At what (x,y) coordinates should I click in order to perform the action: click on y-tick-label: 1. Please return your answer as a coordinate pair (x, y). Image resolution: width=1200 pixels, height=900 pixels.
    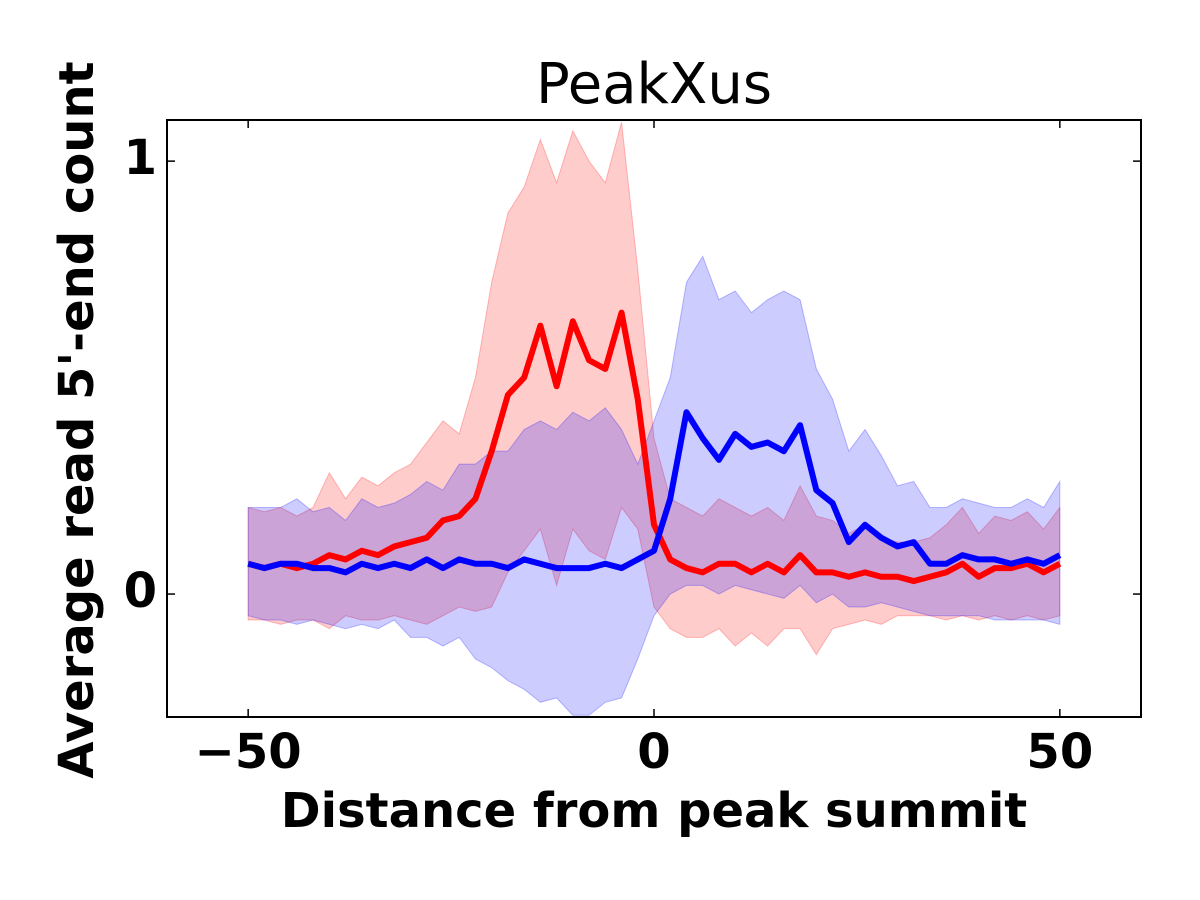
    Looking at the image, I should click on (140, 158).